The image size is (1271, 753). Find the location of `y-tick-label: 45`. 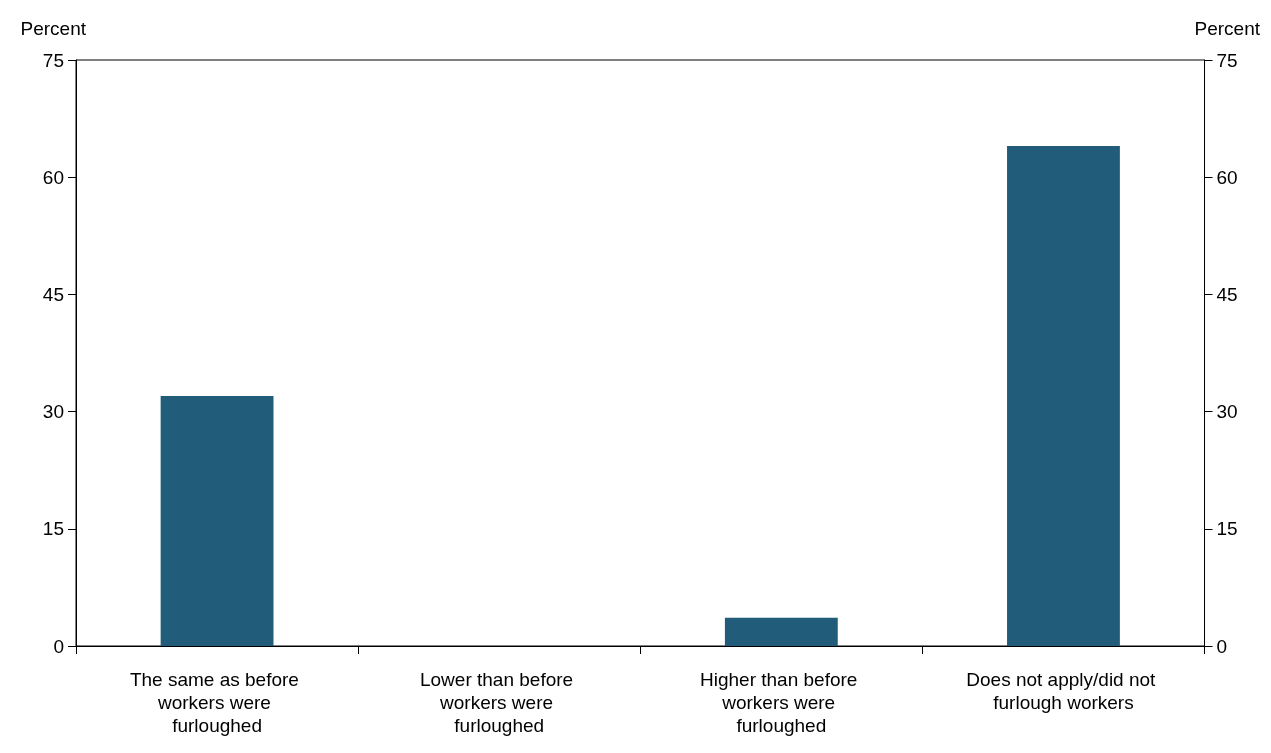

y-tick-label: 45 is located at coordinates (53, 294).